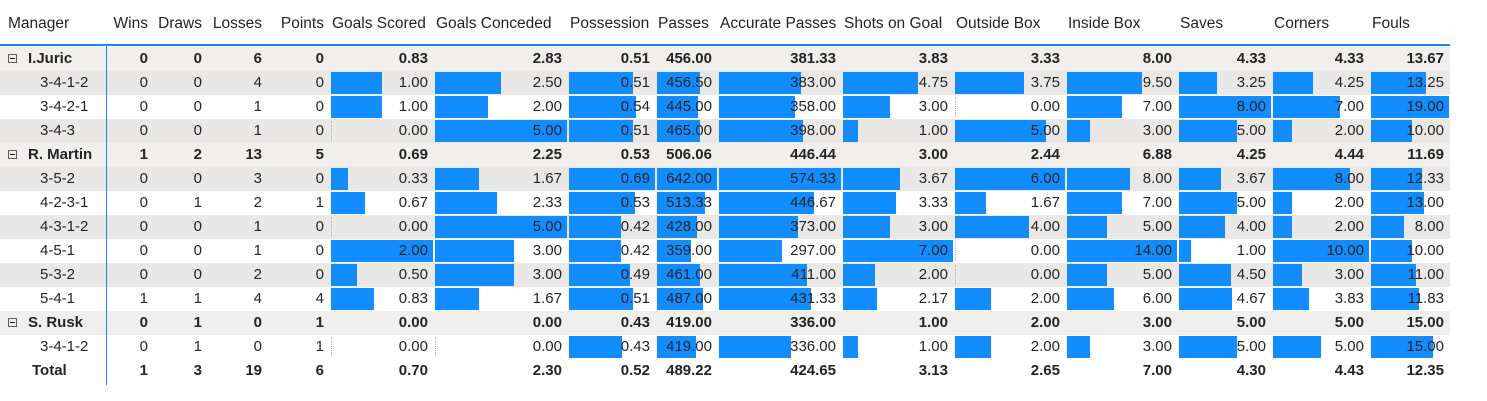  What do you see at coordinates (683, 23) in the screenshot?
I see `column-header: Passes` at bounding box center [683, 23].